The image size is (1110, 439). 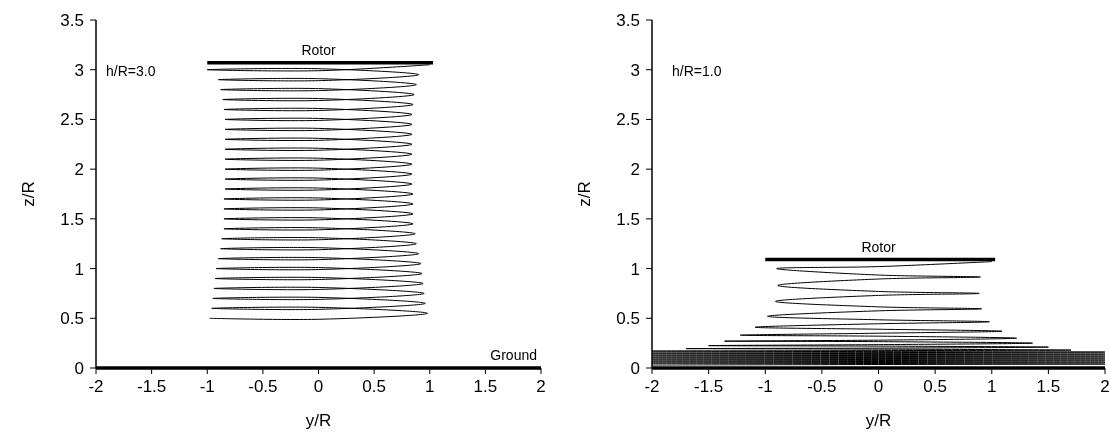 What do you see at coordinates (513, 355) in the screenshot?
I see `ref-line-label: Ground` at bounding box center [513, 355].